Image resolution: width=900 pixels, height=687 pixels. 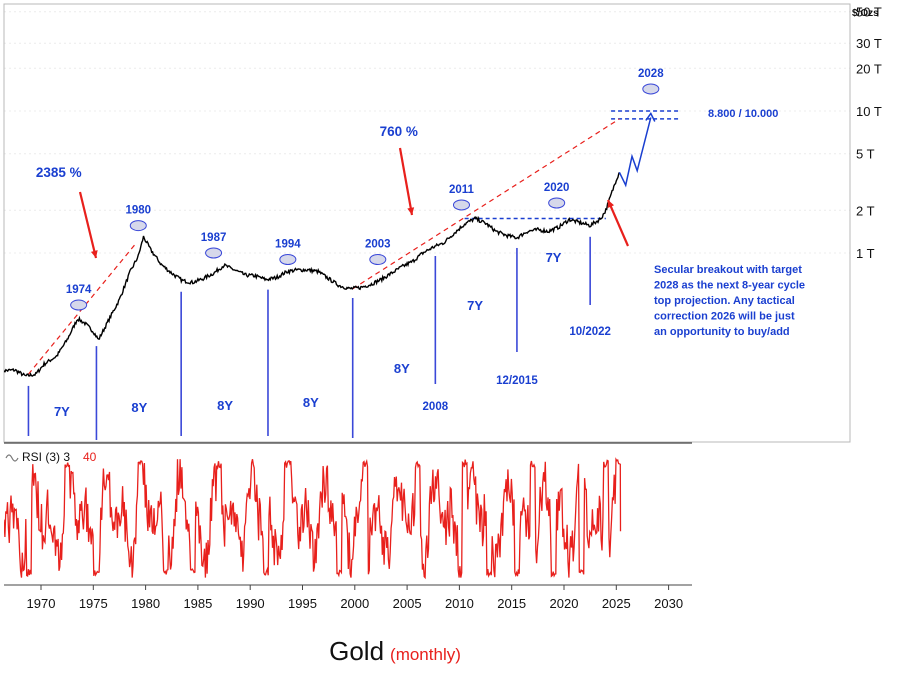 What do you see at coordinates (288, 244) in the screenshot?
I see `cycle-top-label-1994: 1994` at bounding box center [288, 244].